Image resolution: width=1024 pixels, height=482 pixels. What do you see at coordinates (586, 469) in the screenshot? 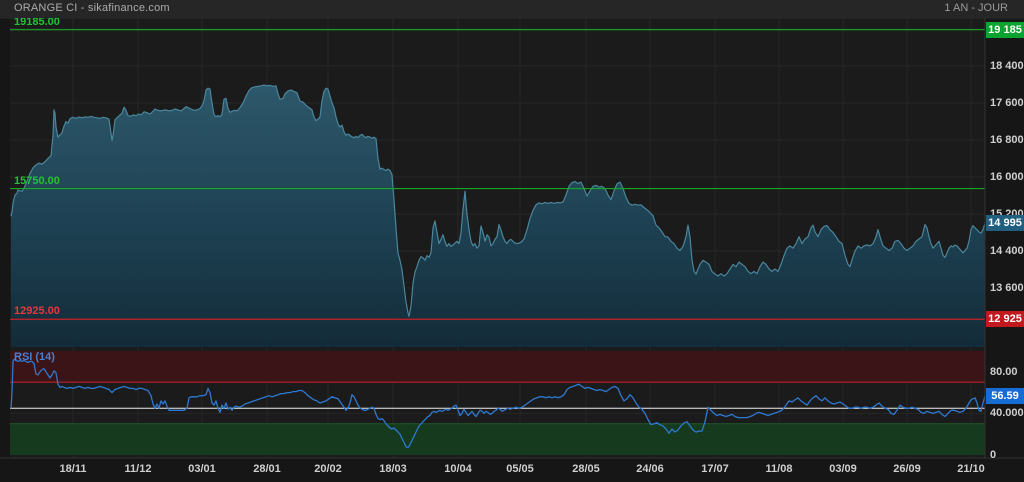
I see `x-axis-label: 28/05` at bounding box center [586, 469].